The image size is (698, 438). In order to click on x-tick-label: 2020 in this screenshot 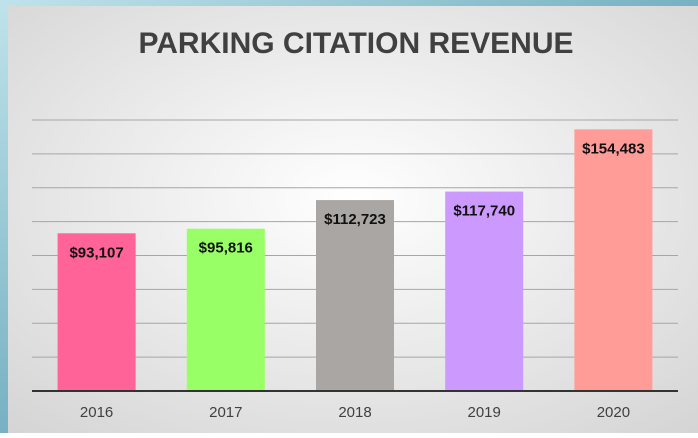, I will do `click(613, 412)`.